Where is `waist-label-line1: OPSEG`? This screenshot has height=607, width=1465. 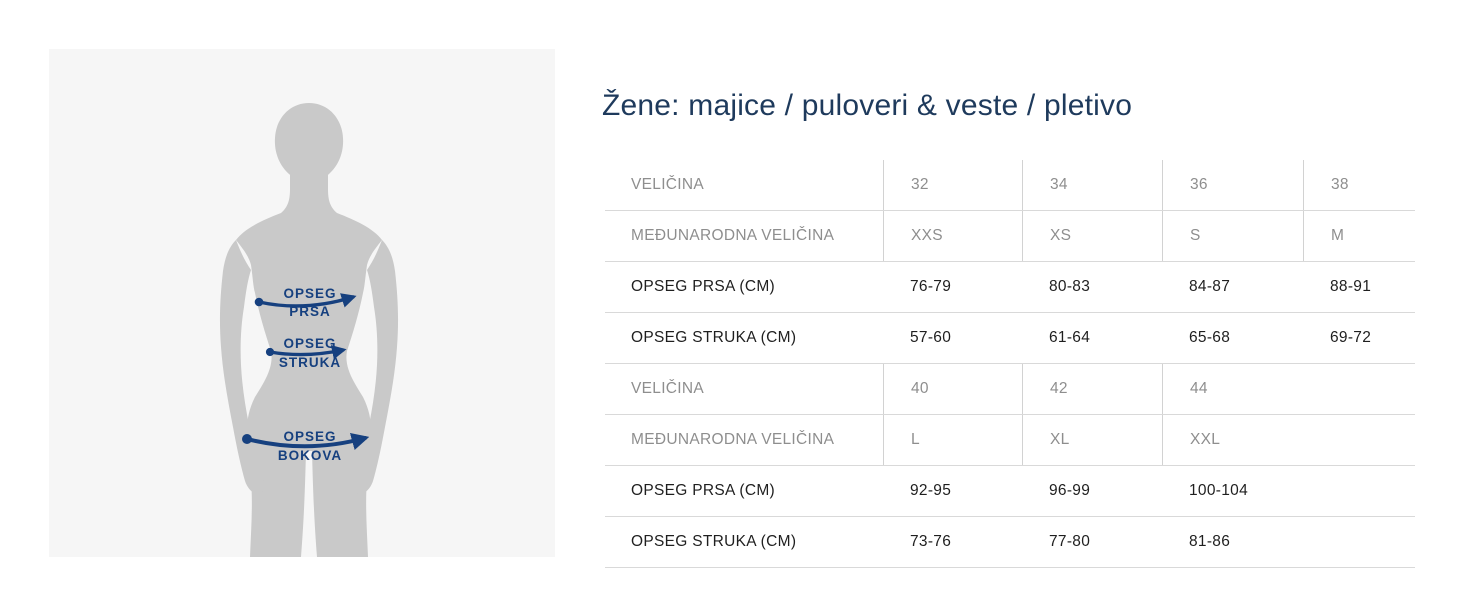 waist-label-line1: OPSEG is located at coordinates (309, 343).